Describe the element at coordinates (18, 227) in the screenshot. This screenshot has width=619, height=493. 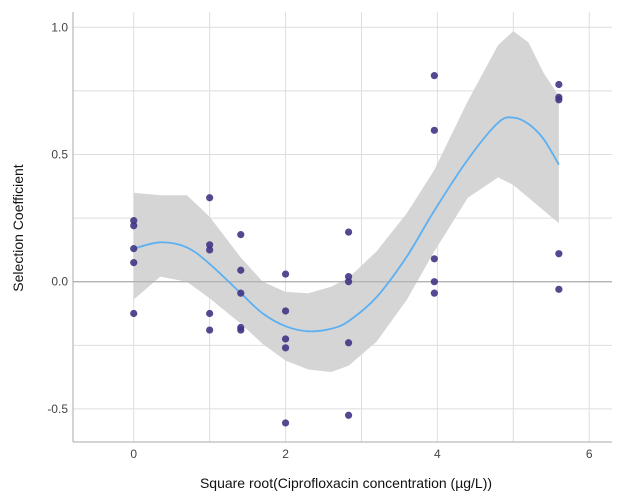
I see `y-axis-label: Selection Coefficient` at that location.